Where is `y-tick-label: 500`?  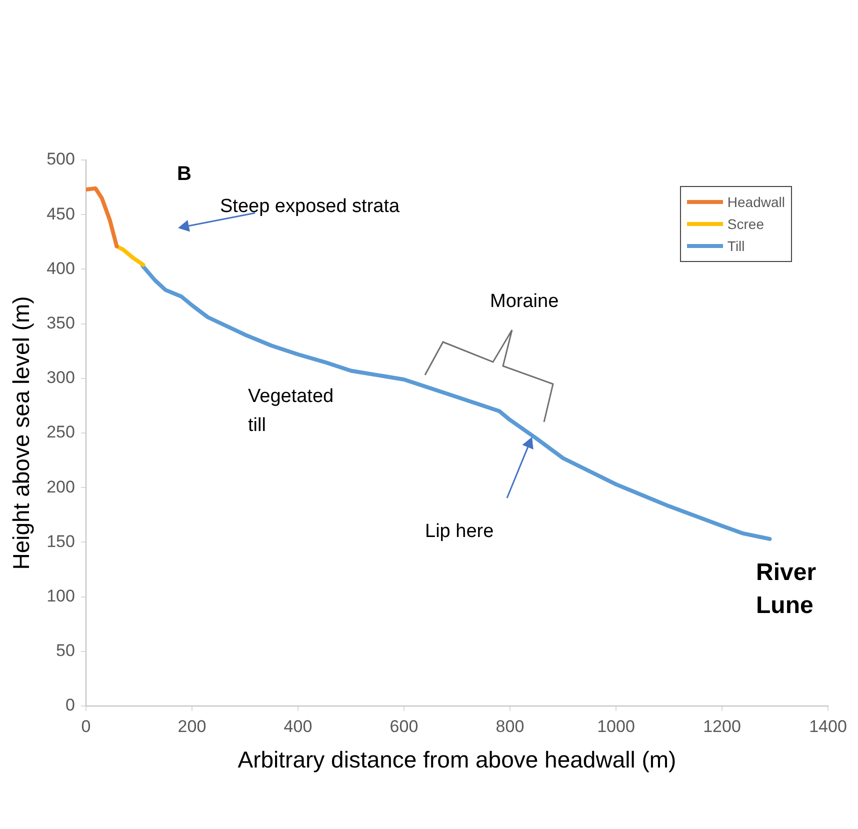
y-tick-label: 500 is located at coordinates (60, 159).